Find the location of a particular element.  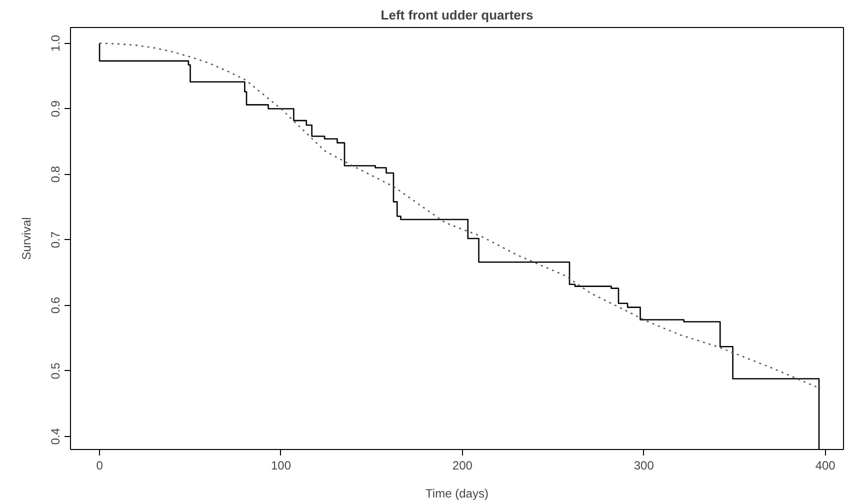

x-tick-label: 0 is located at coordinates (100, 465).